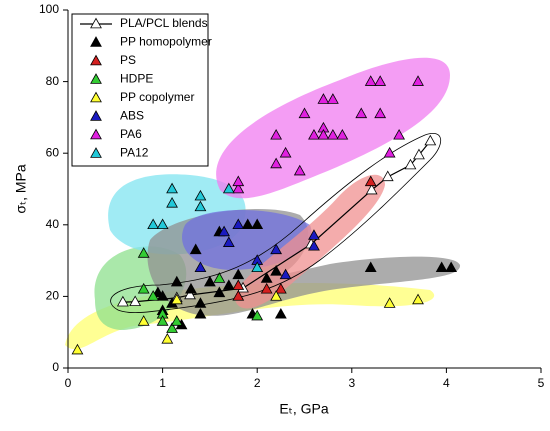  What do you see at coordinates (53, 224) in the screenshot?
I see `y-tick-label: 40` at bounding box center [53, 224].